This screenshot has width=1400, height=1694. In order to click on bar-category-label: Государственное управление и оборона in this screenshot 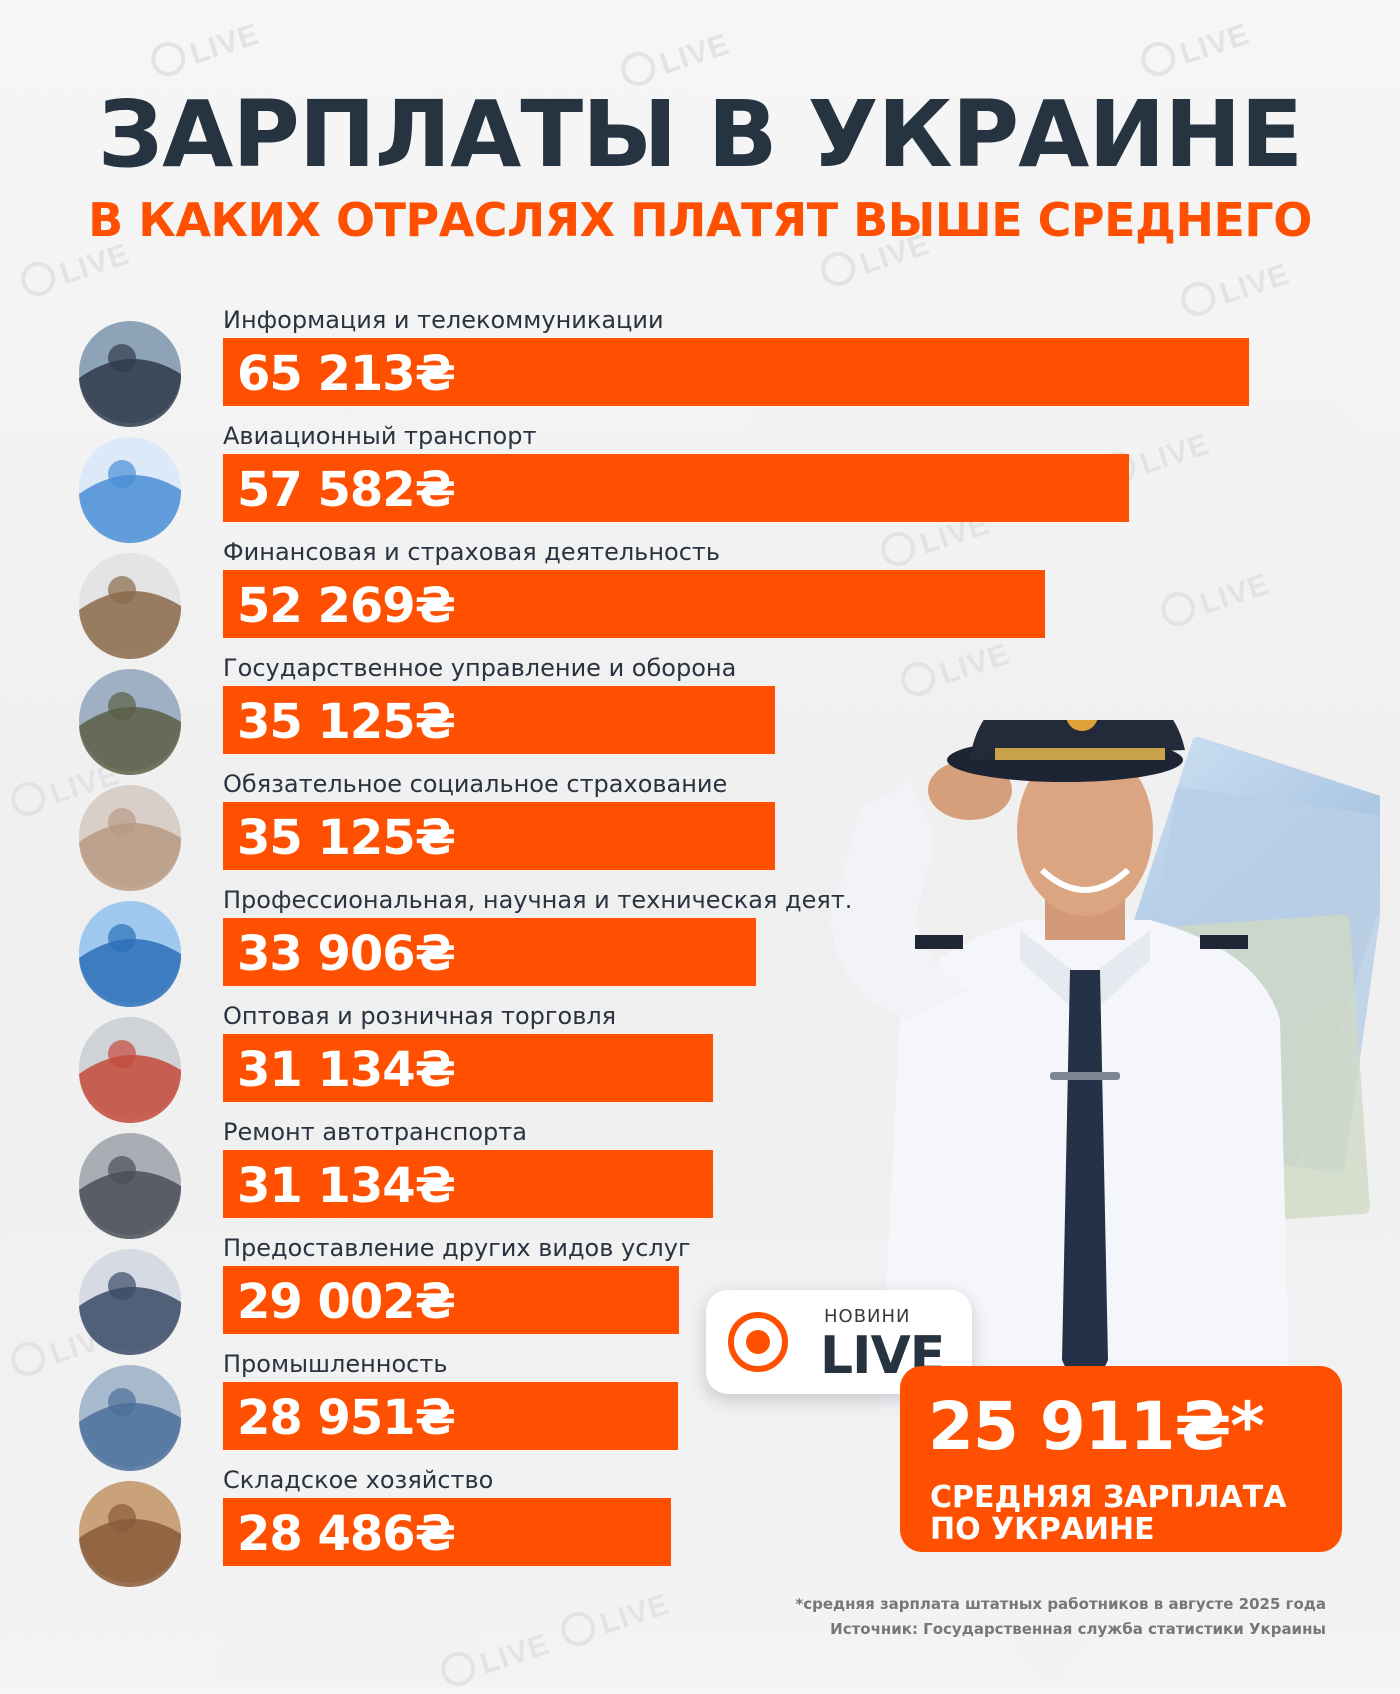, I will do `click(479, 668)`.